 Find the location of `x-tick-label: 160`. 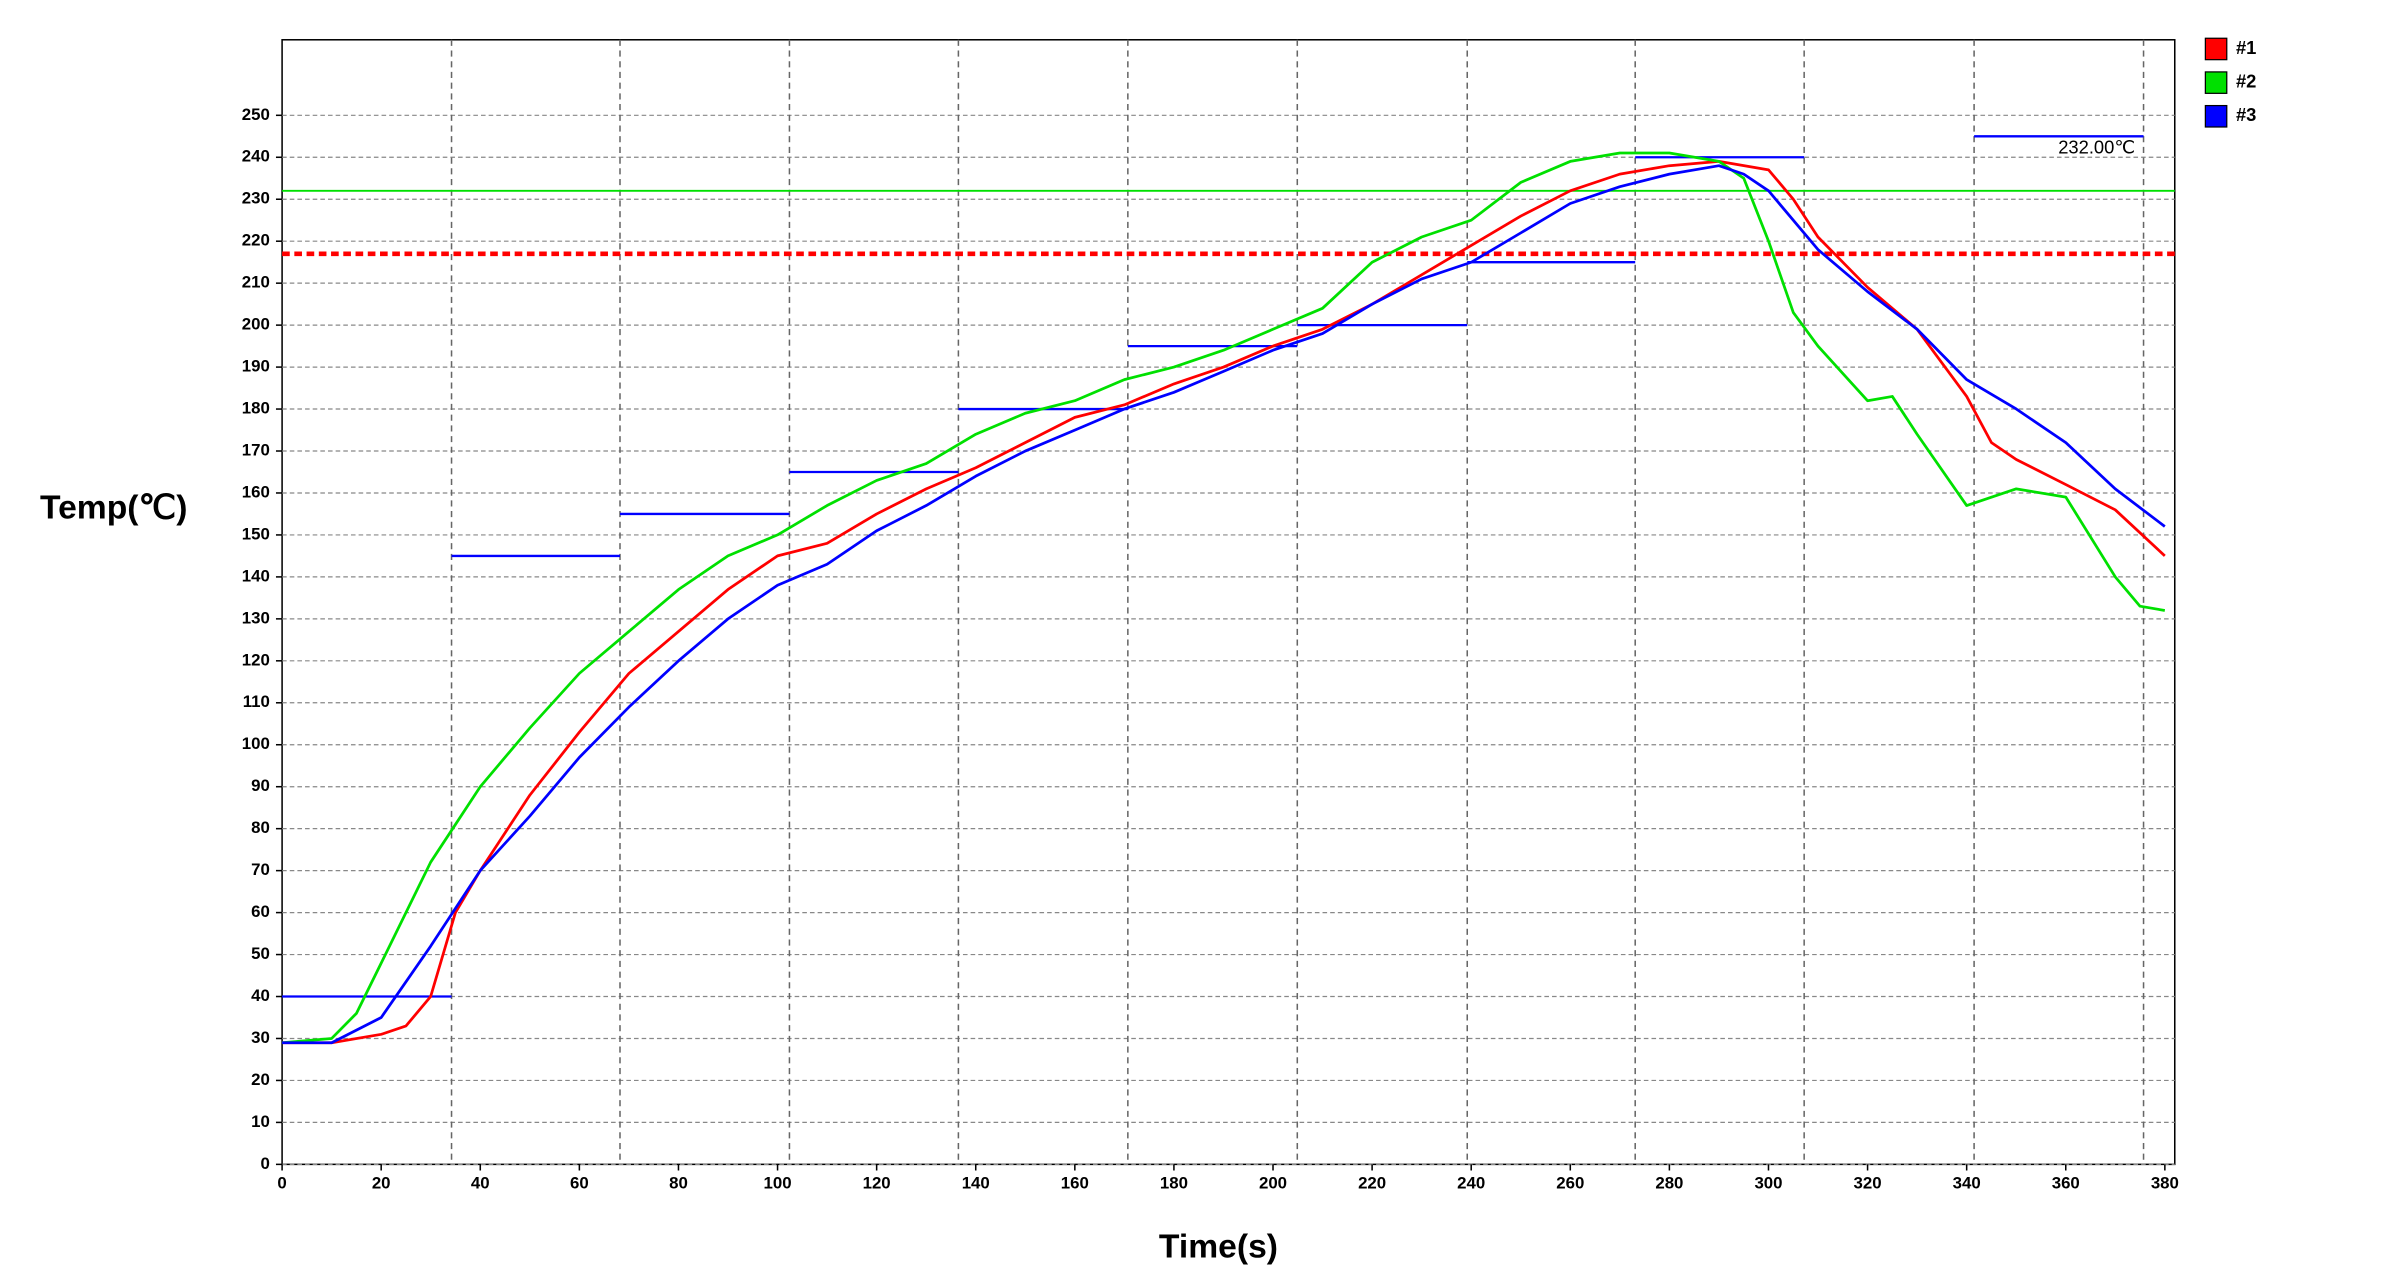

x-tick-label: 160 is located at coordinates (1075, 1183).